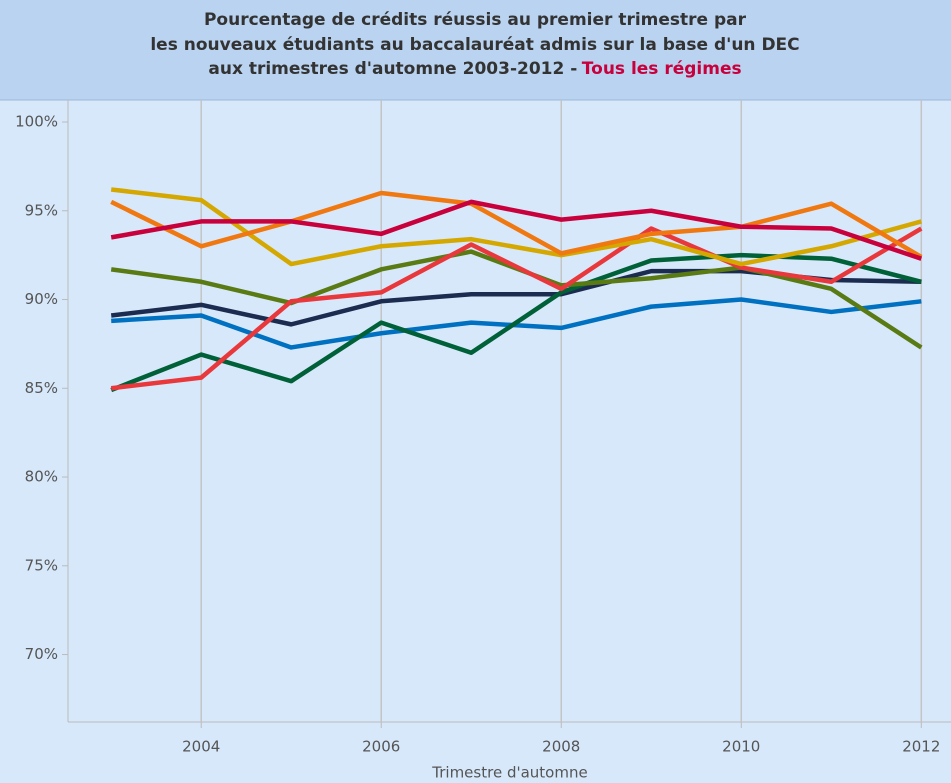  What do you see at coordinates (41, 565) in the screenshot?
I see `y-tick-label: 75%` at bounding box center [41, 565].